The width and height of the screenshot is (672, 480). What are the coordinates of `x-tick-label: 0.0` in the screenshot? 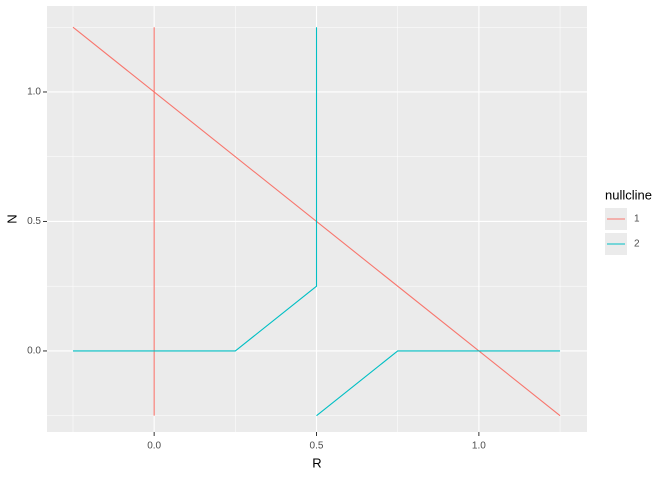 It's located at (154, 446).